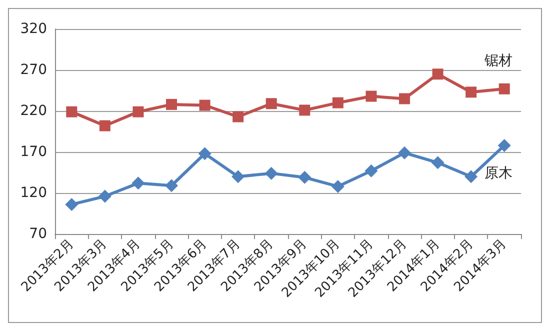 The height and width of the screenshot is (331, 550). Describe the element at coordinates (498, 173) in the screenshot. I see `series-label: 原木` at that location.